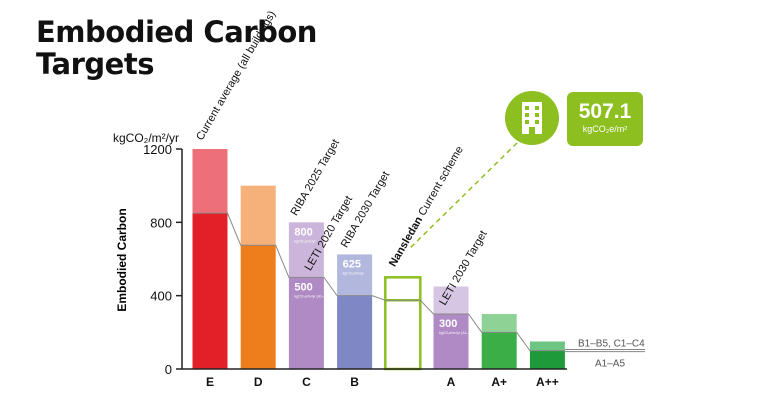  What do you see at coordinates (315, 177) in the screenshot?
I see `bar-annotation: RIBA 2025 Target` at bounding box center [315, 177].